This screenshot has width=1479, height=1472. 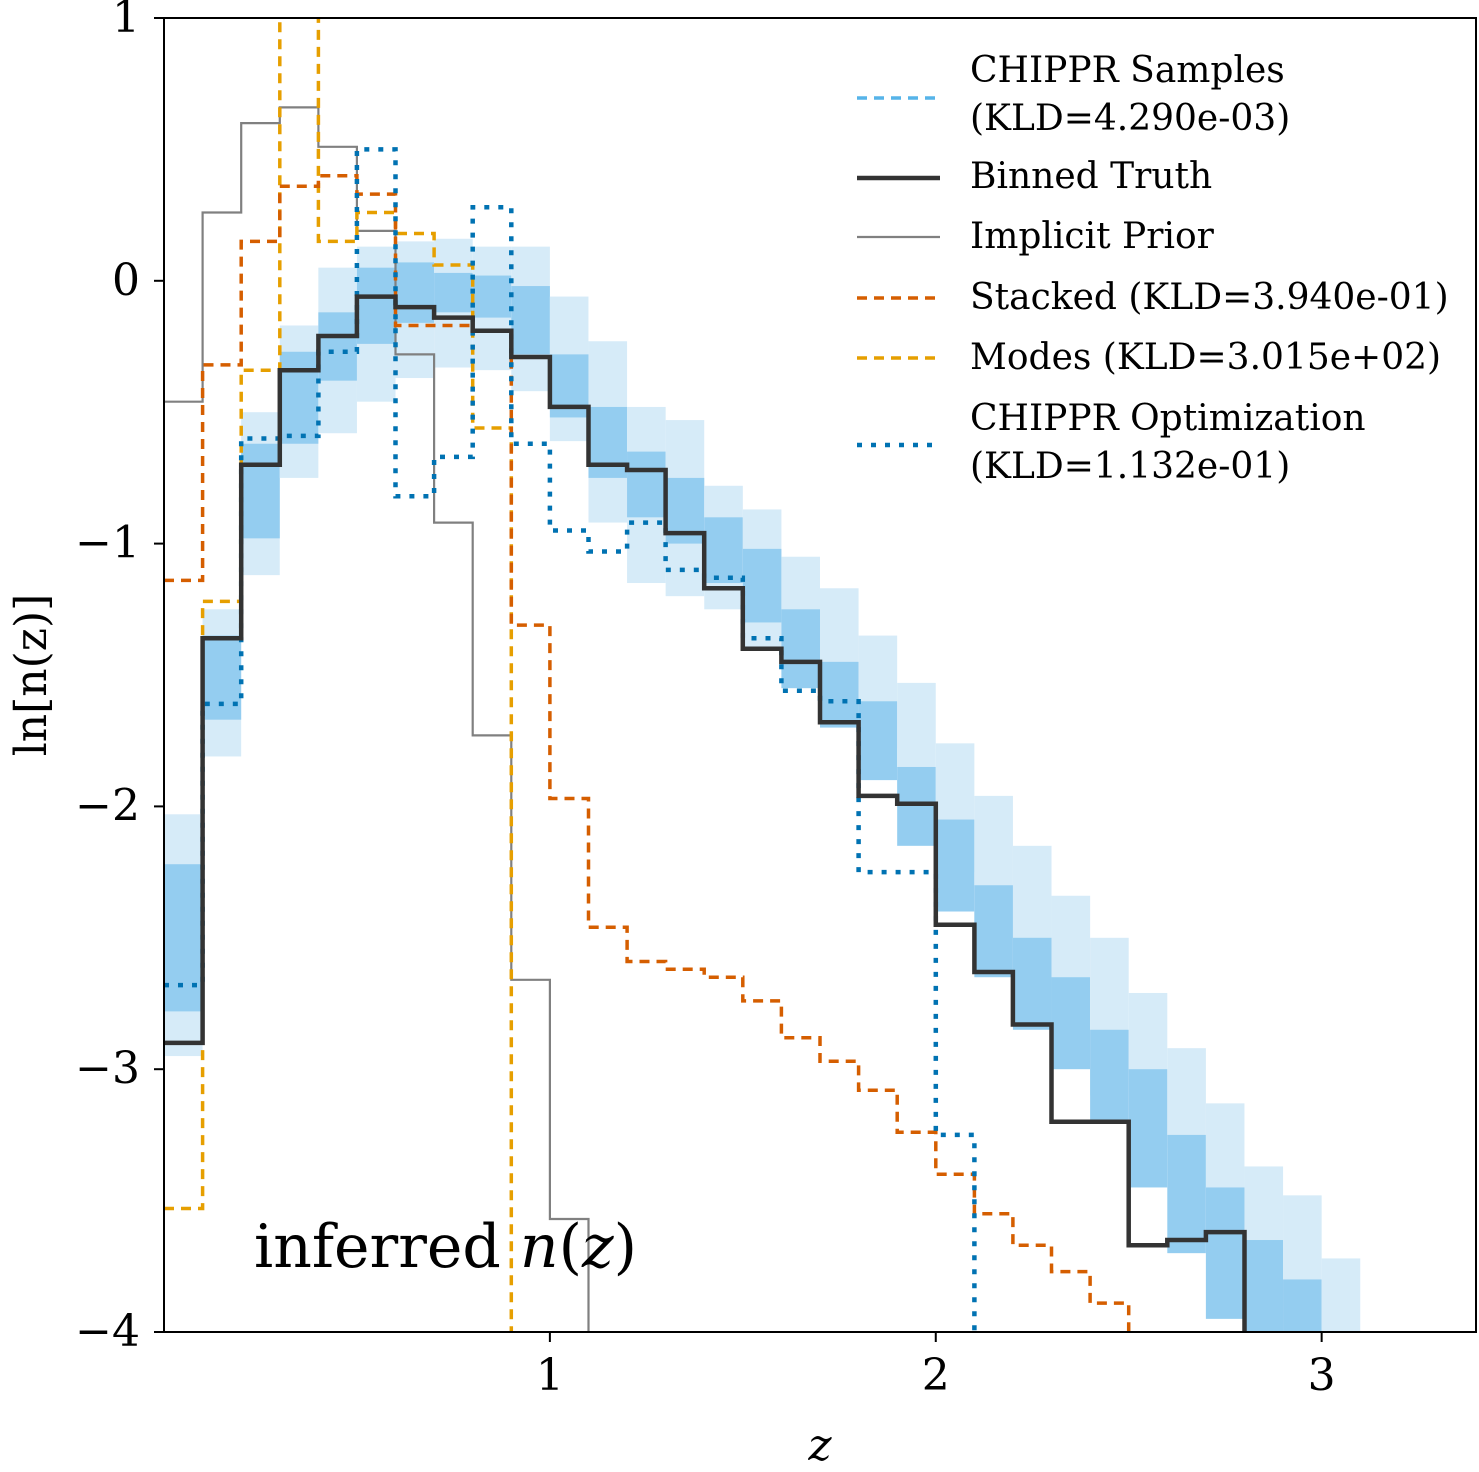 I want to click on y-tick-label: 0, so click(x=126, y=280).